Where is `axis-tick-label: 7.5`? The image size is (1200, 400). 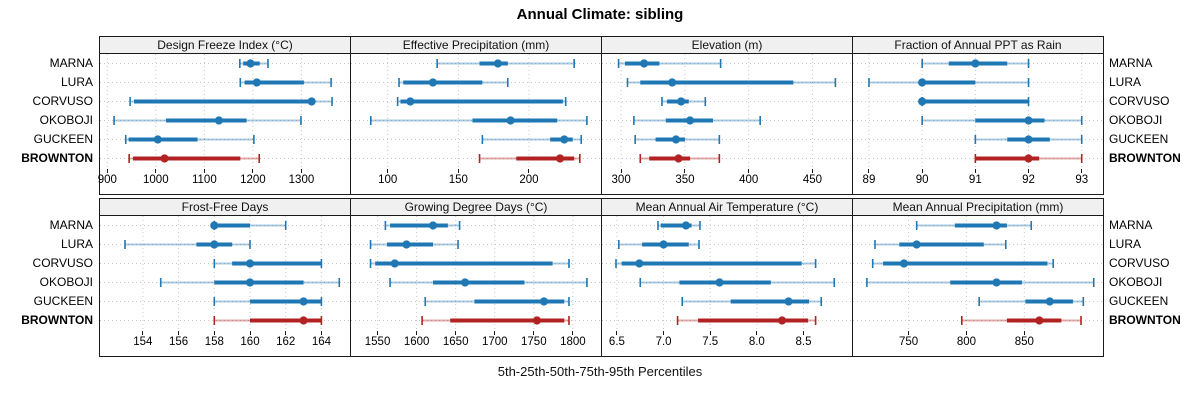
axis-tick-label: 7.5 is located at coordinates (710, 342).